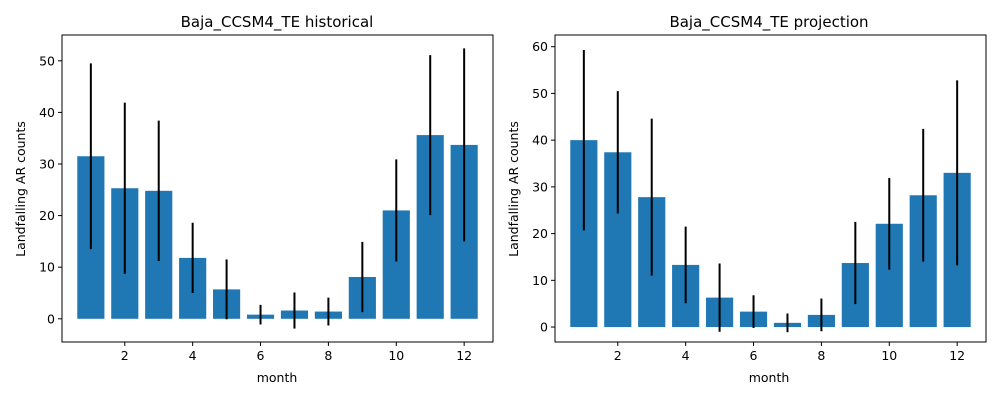 The height and width of the screenshot is (400, 1000). What do you see at coordinates (277, 22) in the screenshot?
I see `chart-title: Baja_CCSM4_TE historical` at bounding box center [277, 22].